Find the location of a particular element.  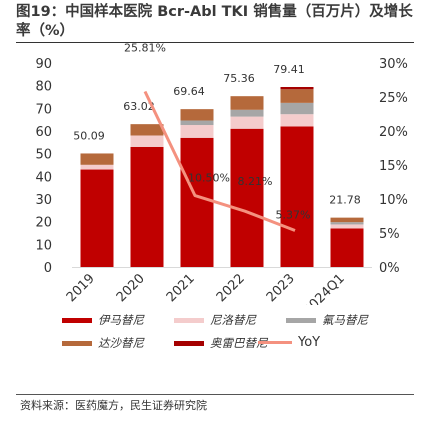

legend-line-swatch is located at coordinates (275, 342).